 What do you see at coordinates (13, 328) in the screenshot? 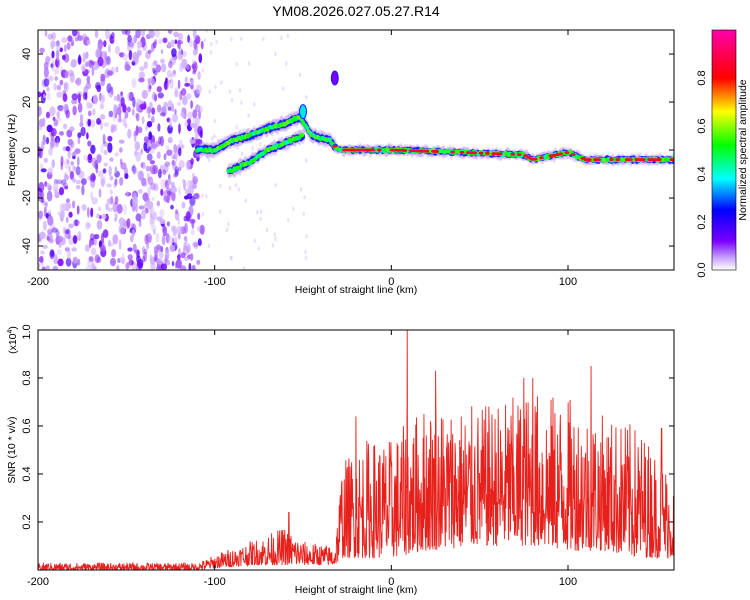
I see `snr-y-multiplier-close: )` at bounding box center [13, 328].